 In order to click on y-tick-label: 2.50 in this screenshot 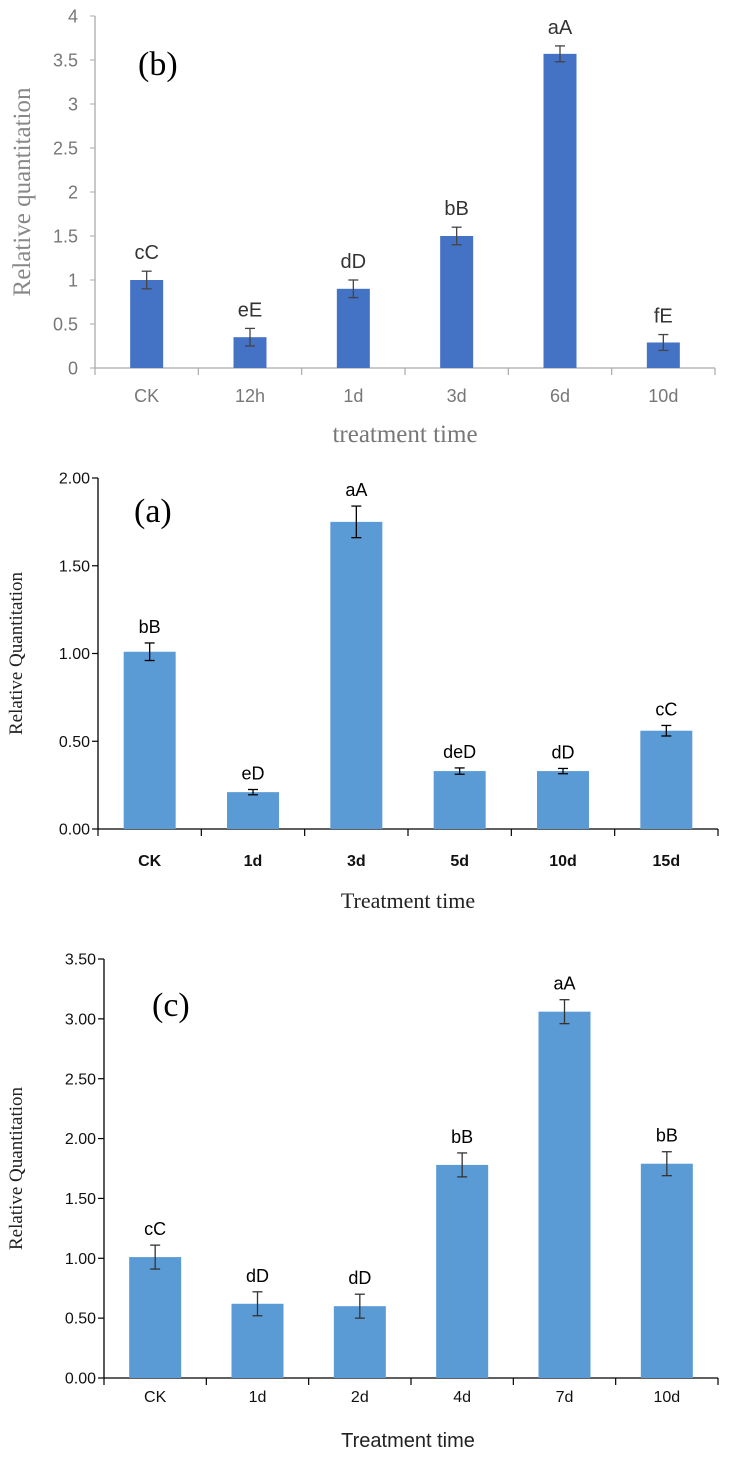, I will do `click(80, 1079)`.